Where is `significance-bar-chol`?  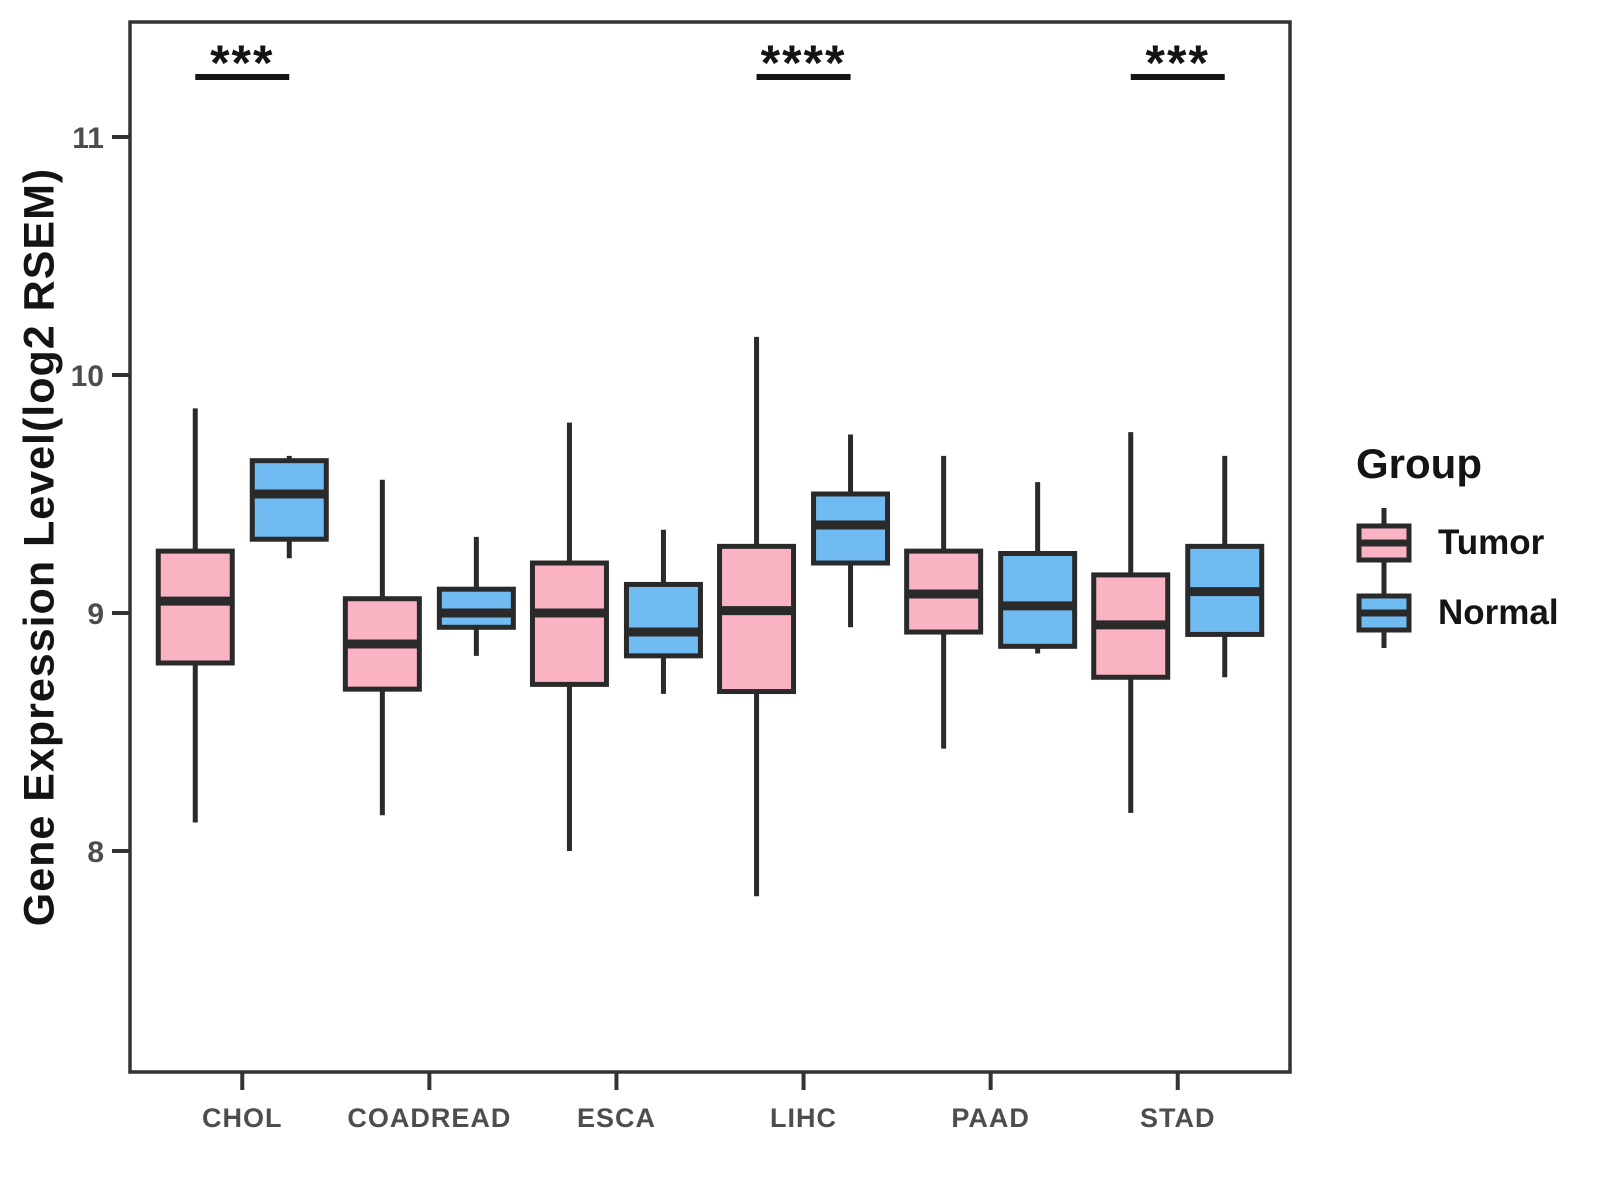
significance-bar-chol is located at coordinates (242, 77).